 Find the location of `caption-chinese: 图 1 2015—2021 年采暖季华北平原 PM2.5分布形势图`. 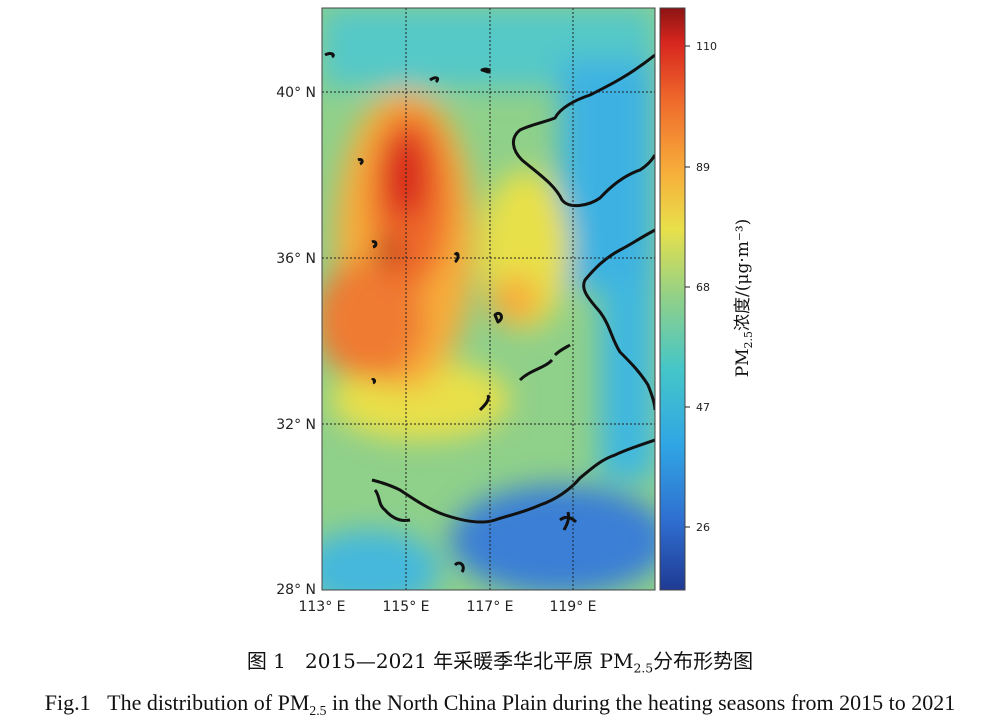

caption-chinese: 图 1 2015—2021 年采暖季华北平原 PM2.5分布形势图 is located at coordinates (500, 660).